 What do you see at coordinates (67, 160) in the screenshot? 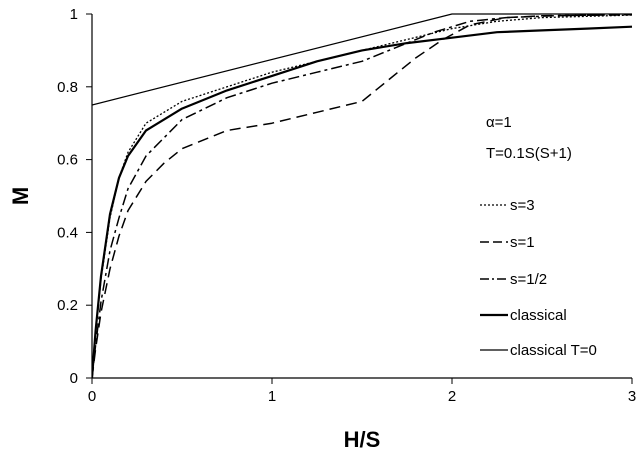
I see `y-tick-label: 0.6` at bounding box center [67, 160].